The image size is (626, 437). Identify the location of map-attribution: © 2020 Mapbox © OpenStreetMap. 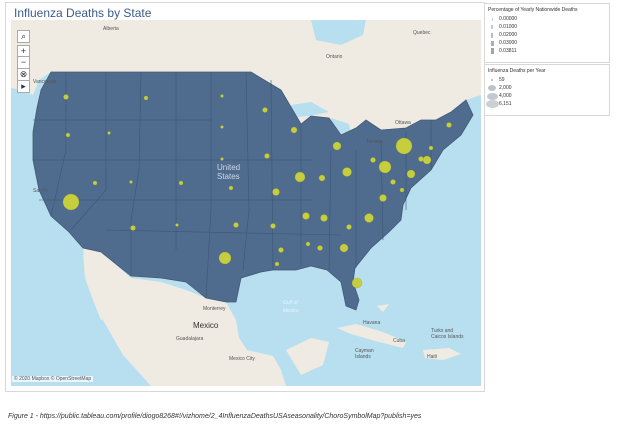
(53, 379).